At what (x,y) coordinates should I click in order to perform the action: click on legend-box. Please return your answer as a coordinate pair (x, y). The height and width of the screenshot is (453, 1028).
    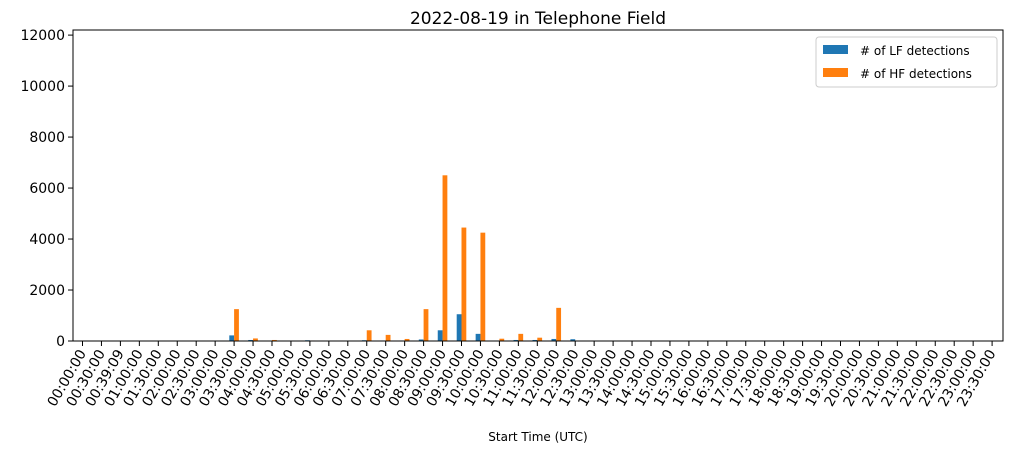
    Looking at the image, I should click on (906, 62).